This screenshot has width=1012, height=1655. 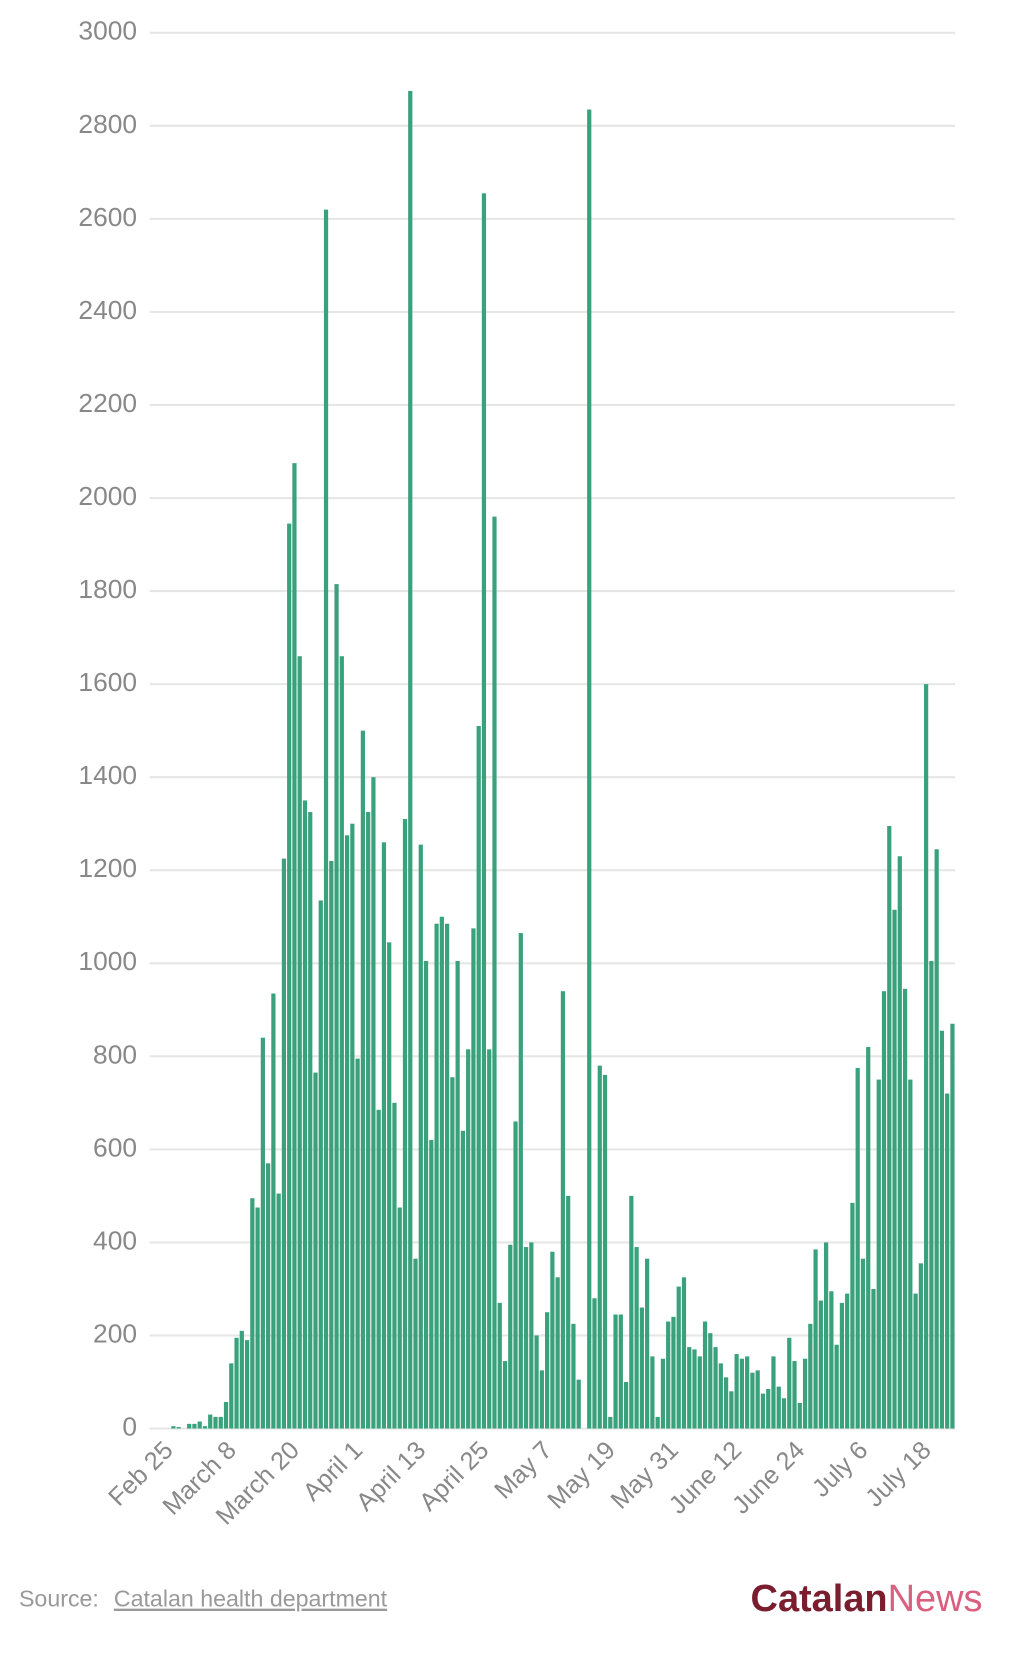 What do you see at coordinates (391, 1476) in the screenshot?
I see `x-tick-label: April 13` at bounding box center [391, 1476].